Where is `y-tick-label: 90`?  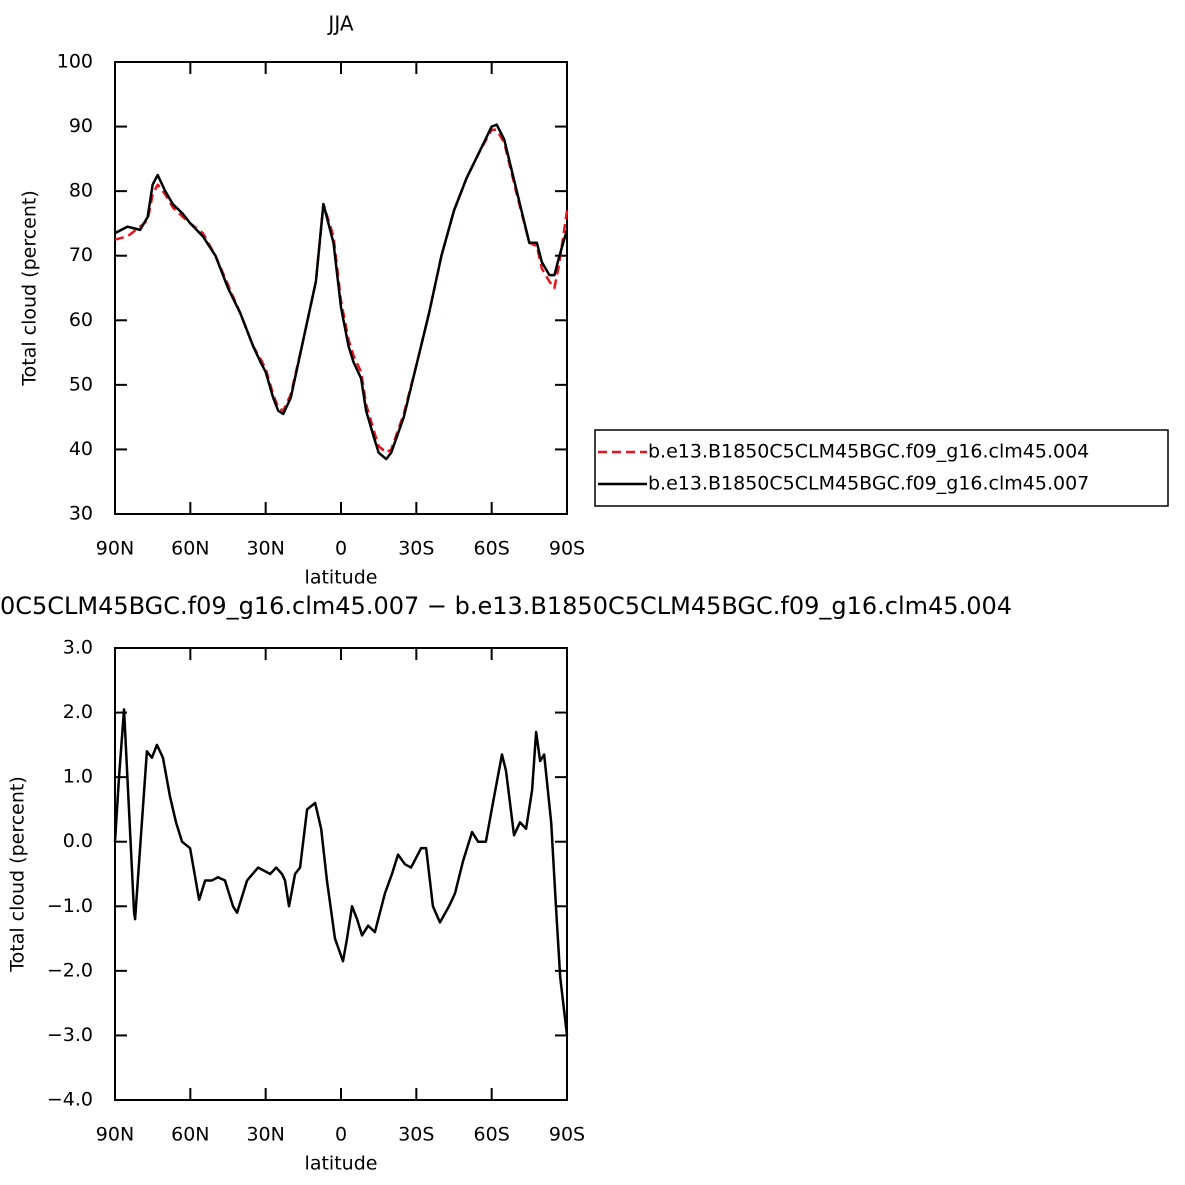
y-tick-label: 90 is located at coordinates (81, 126).